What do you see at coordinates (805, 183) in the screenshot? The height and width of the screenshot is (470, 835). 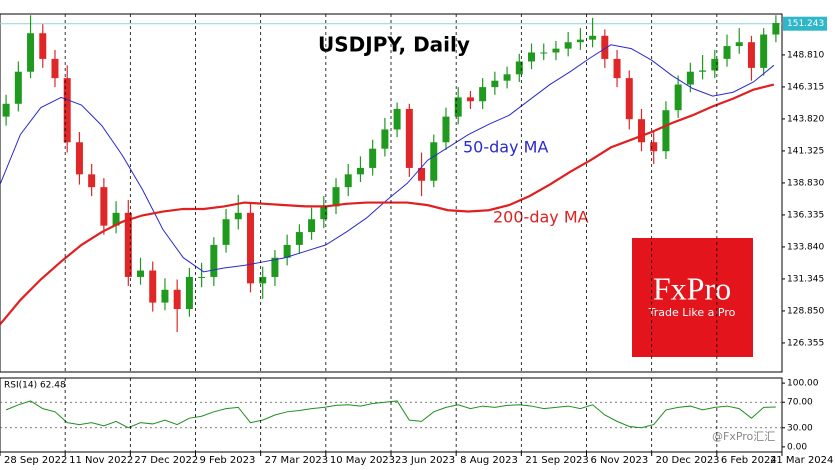 I see `y-tick-label: 138.830` at bounding box center [805, 183].